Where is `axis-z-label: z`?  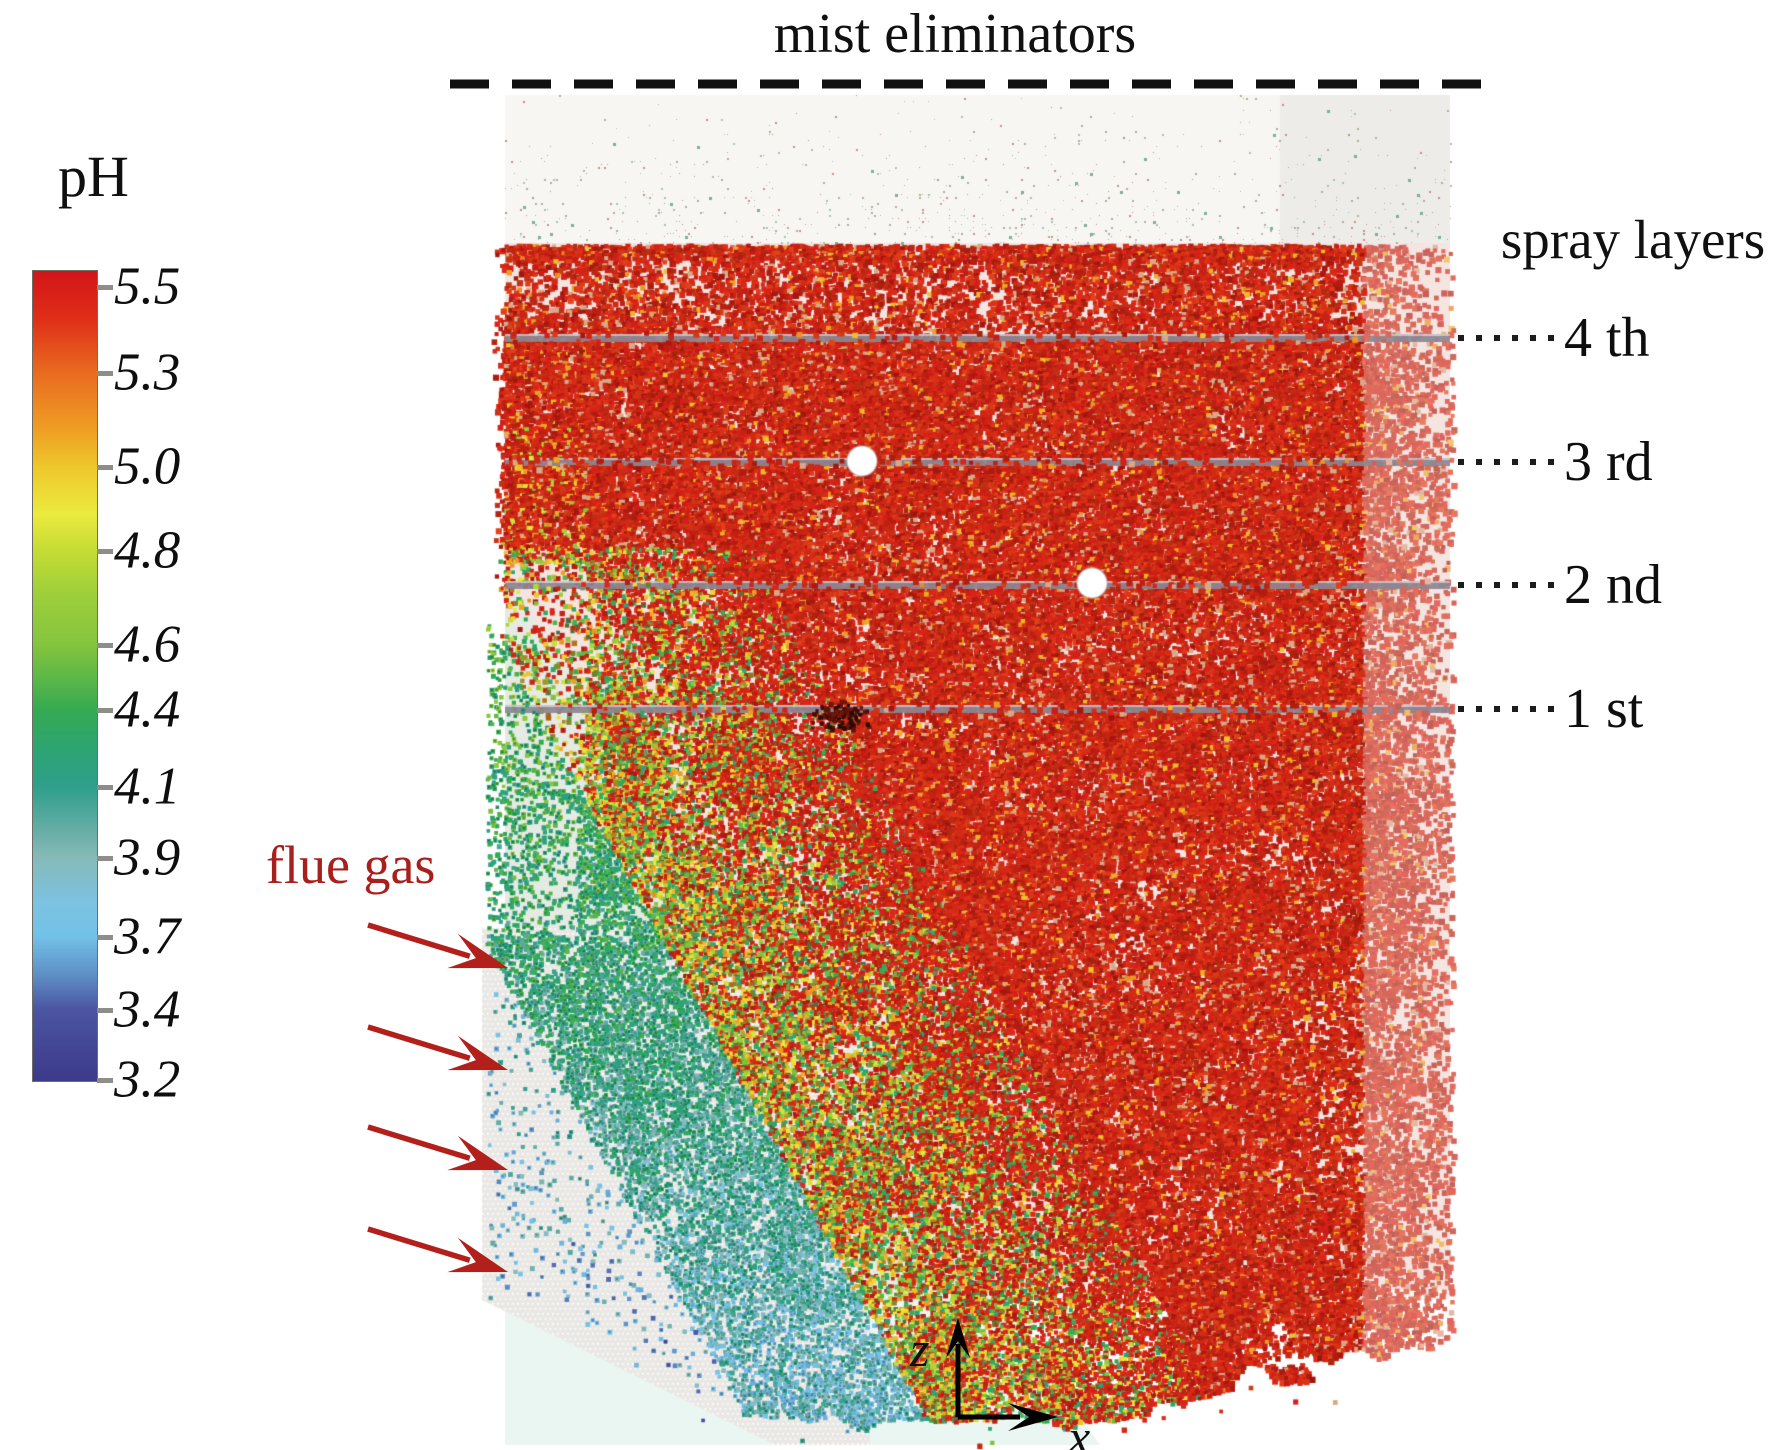 axis-z-label: z is located at coordinates (920, 1349).